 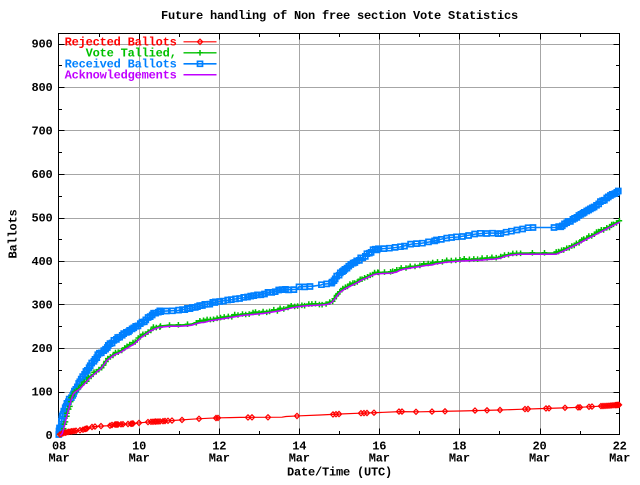 I want to click on svg-text: Vote Tallied,, so click(x=131, y=53).